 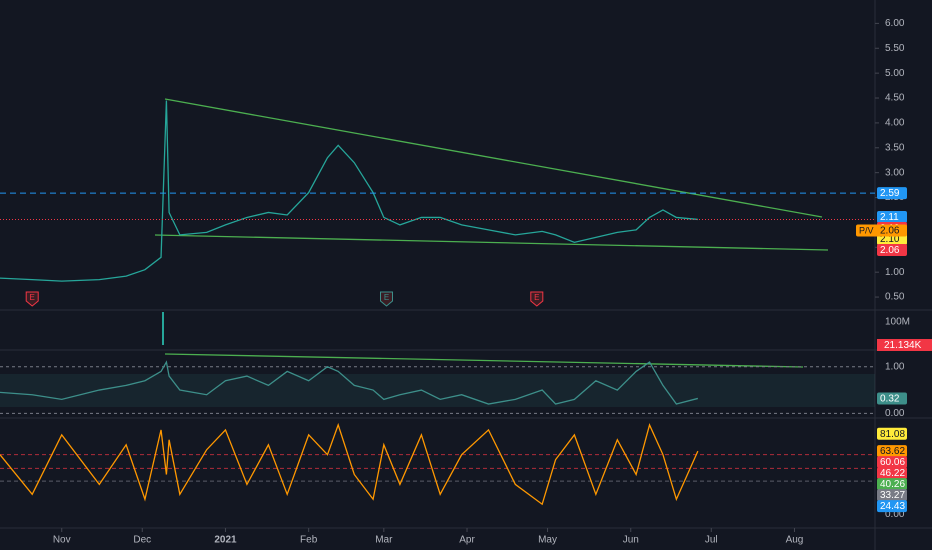 I want to click on x-tick-label: Dec, so click(x=142, y=540).